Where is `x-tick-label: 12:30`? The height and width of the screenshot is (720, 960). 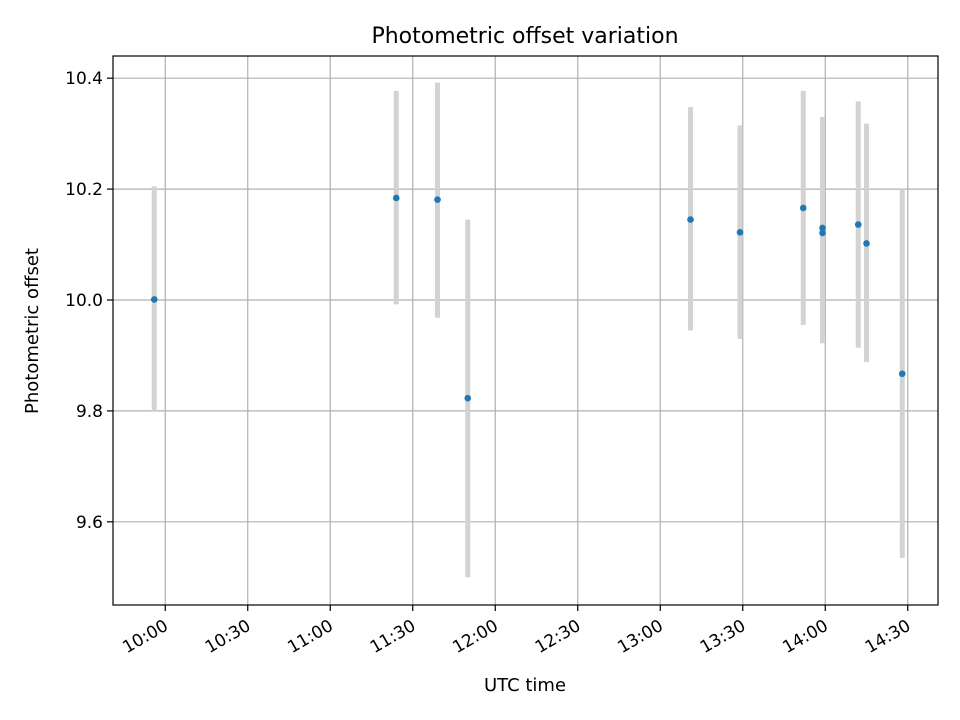 x-tick-label: 12:30 is located at coordinates (558, 637).